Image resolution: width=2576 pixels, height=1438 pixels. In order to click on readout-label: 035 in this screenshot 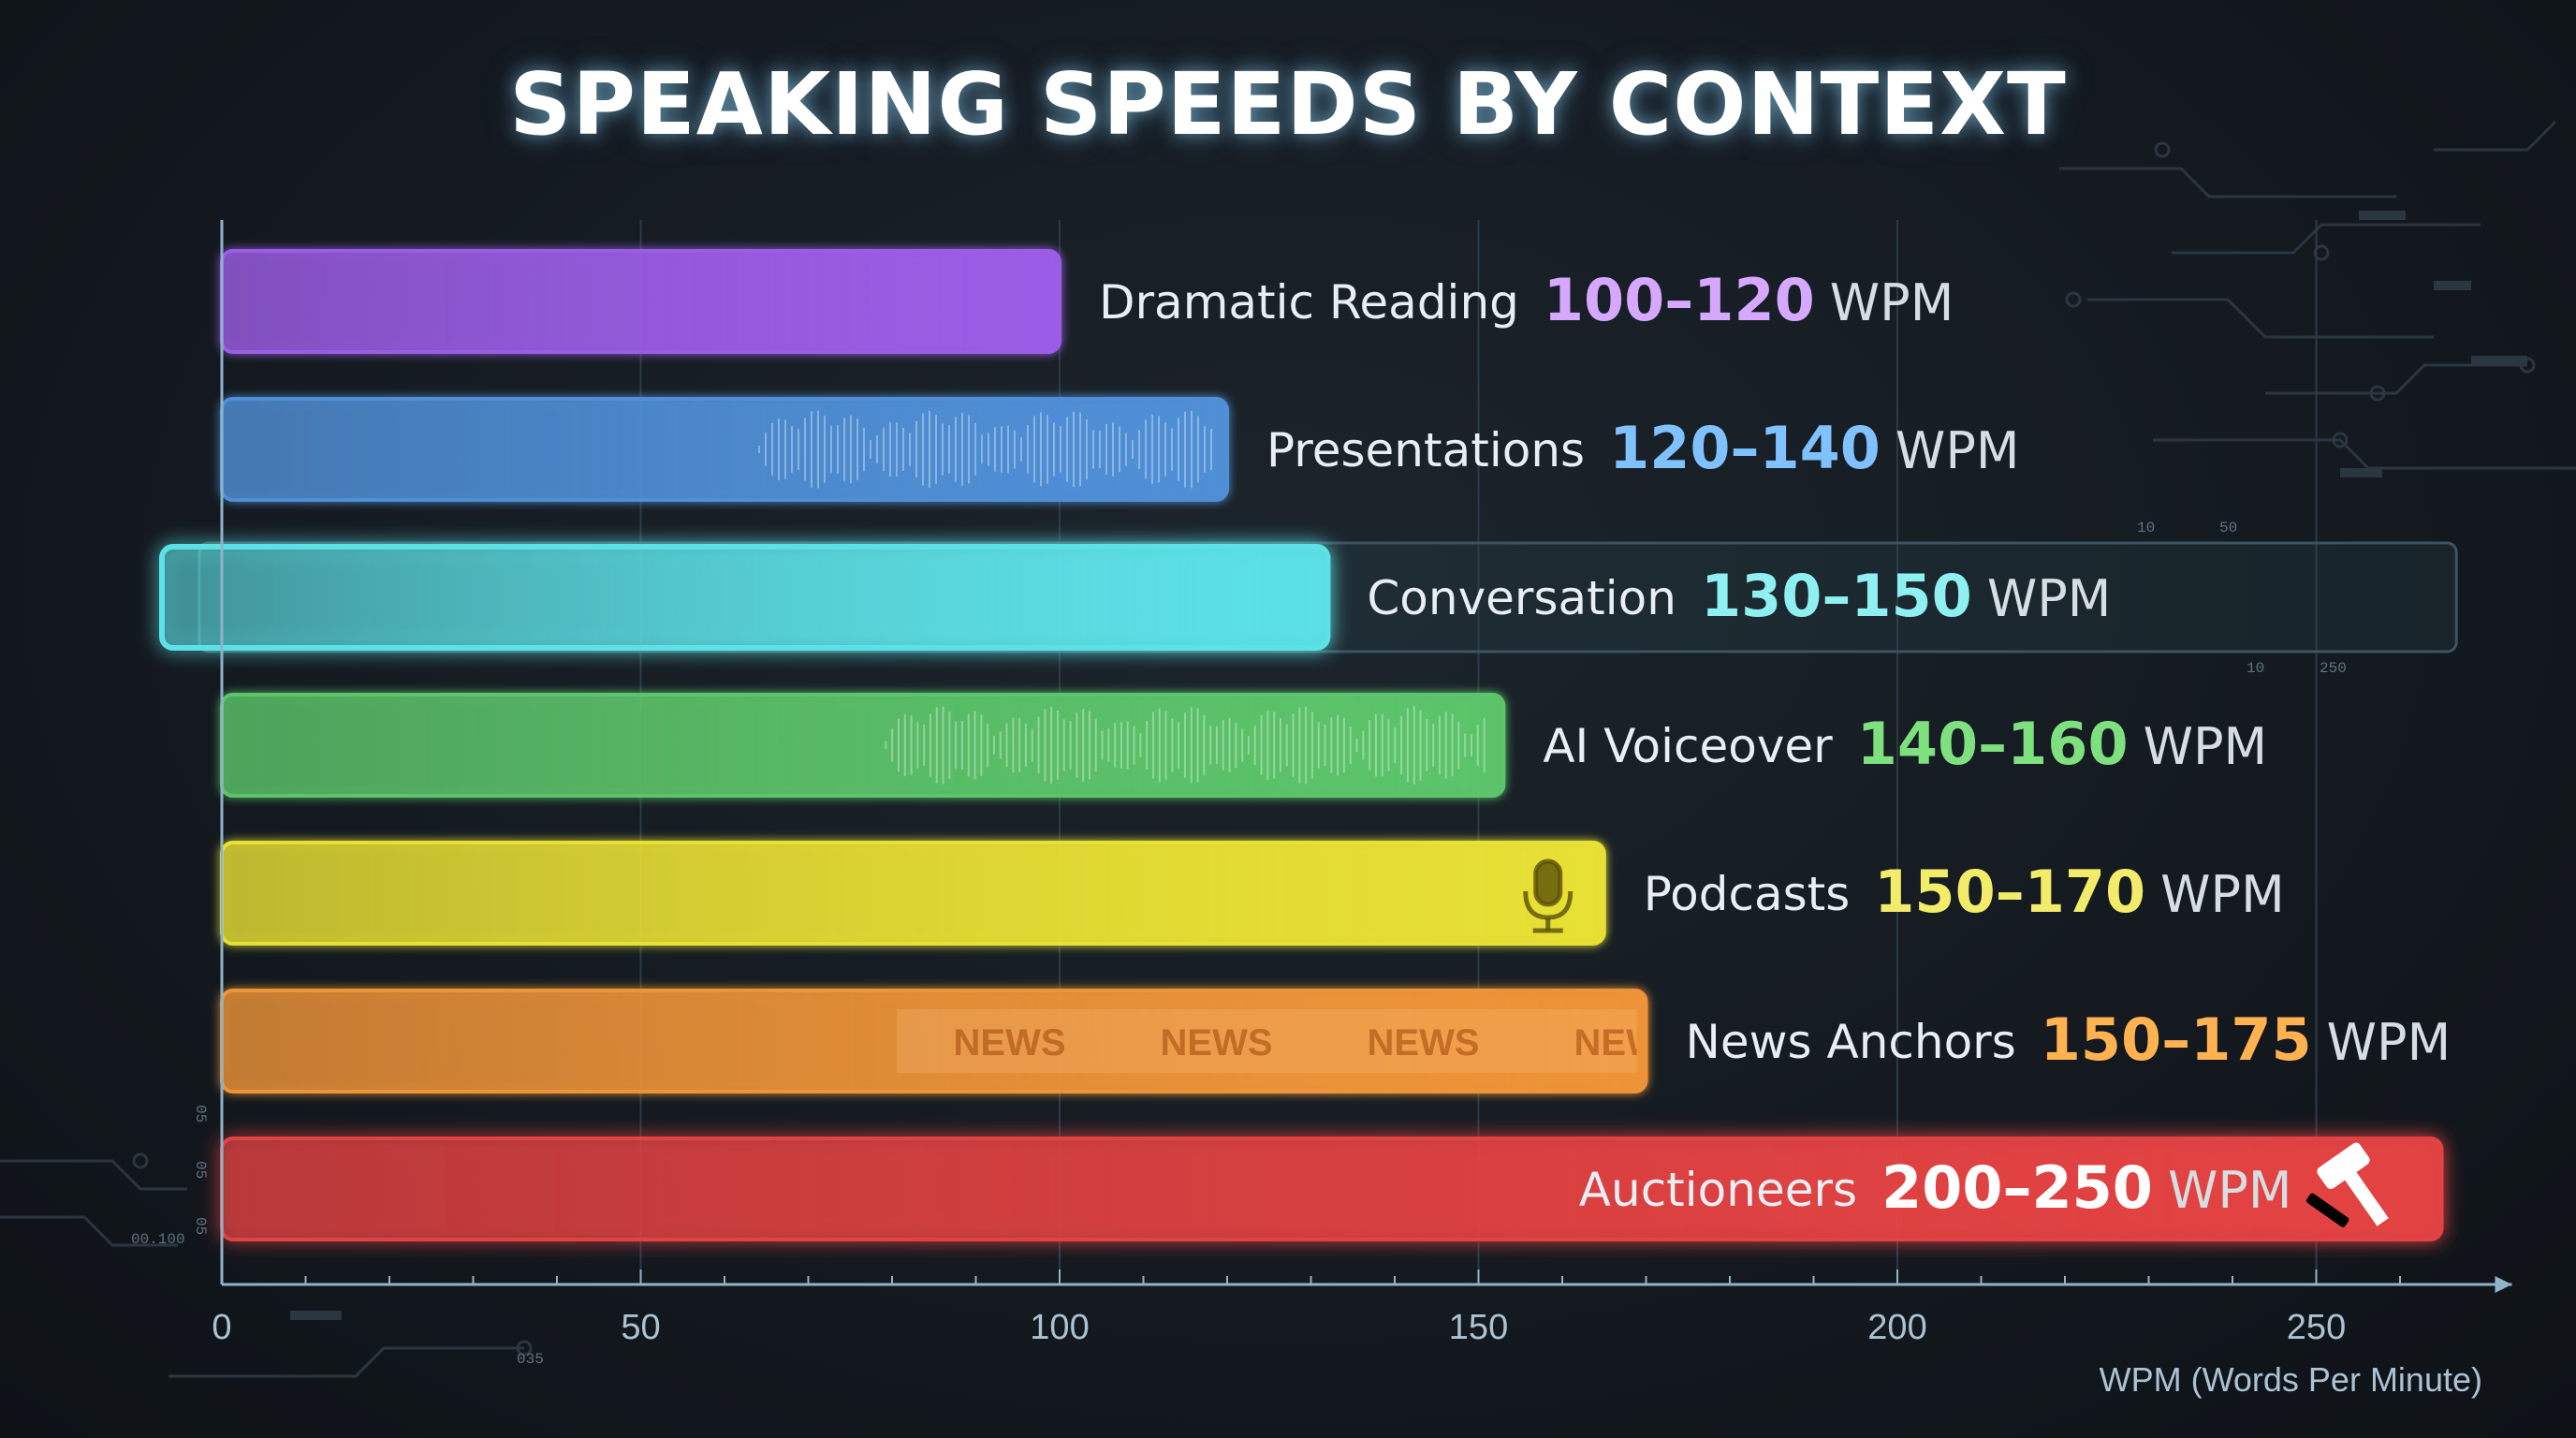, I will do `click(530, 1359)`.